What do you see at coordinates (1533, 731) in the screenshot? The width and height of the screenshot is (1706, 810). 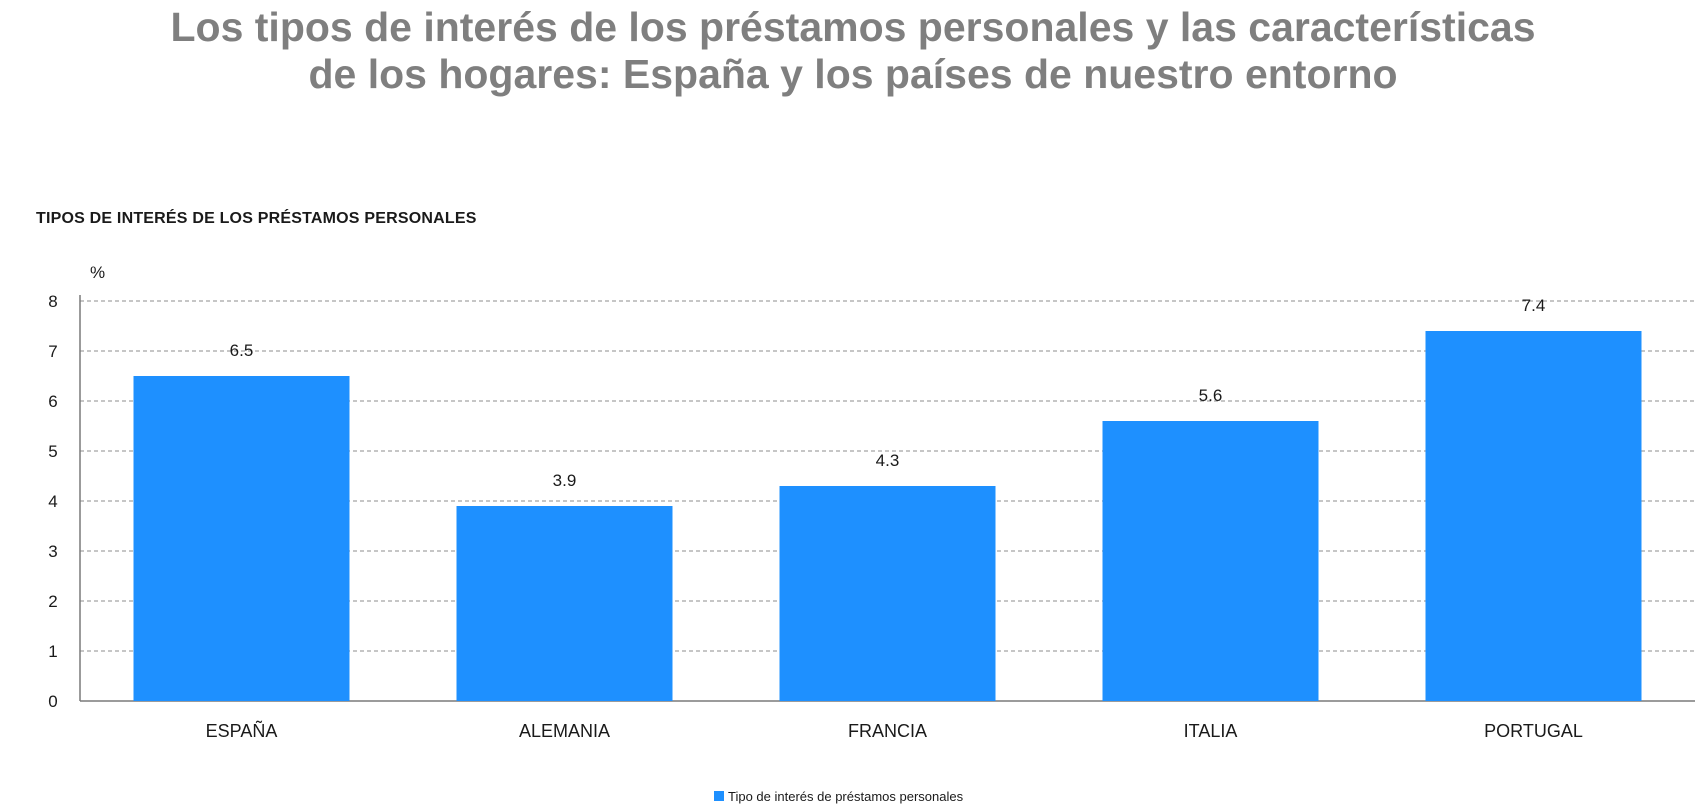 I see `x-tick-label: PORTUGAL` at bounding box center [1533, 731].